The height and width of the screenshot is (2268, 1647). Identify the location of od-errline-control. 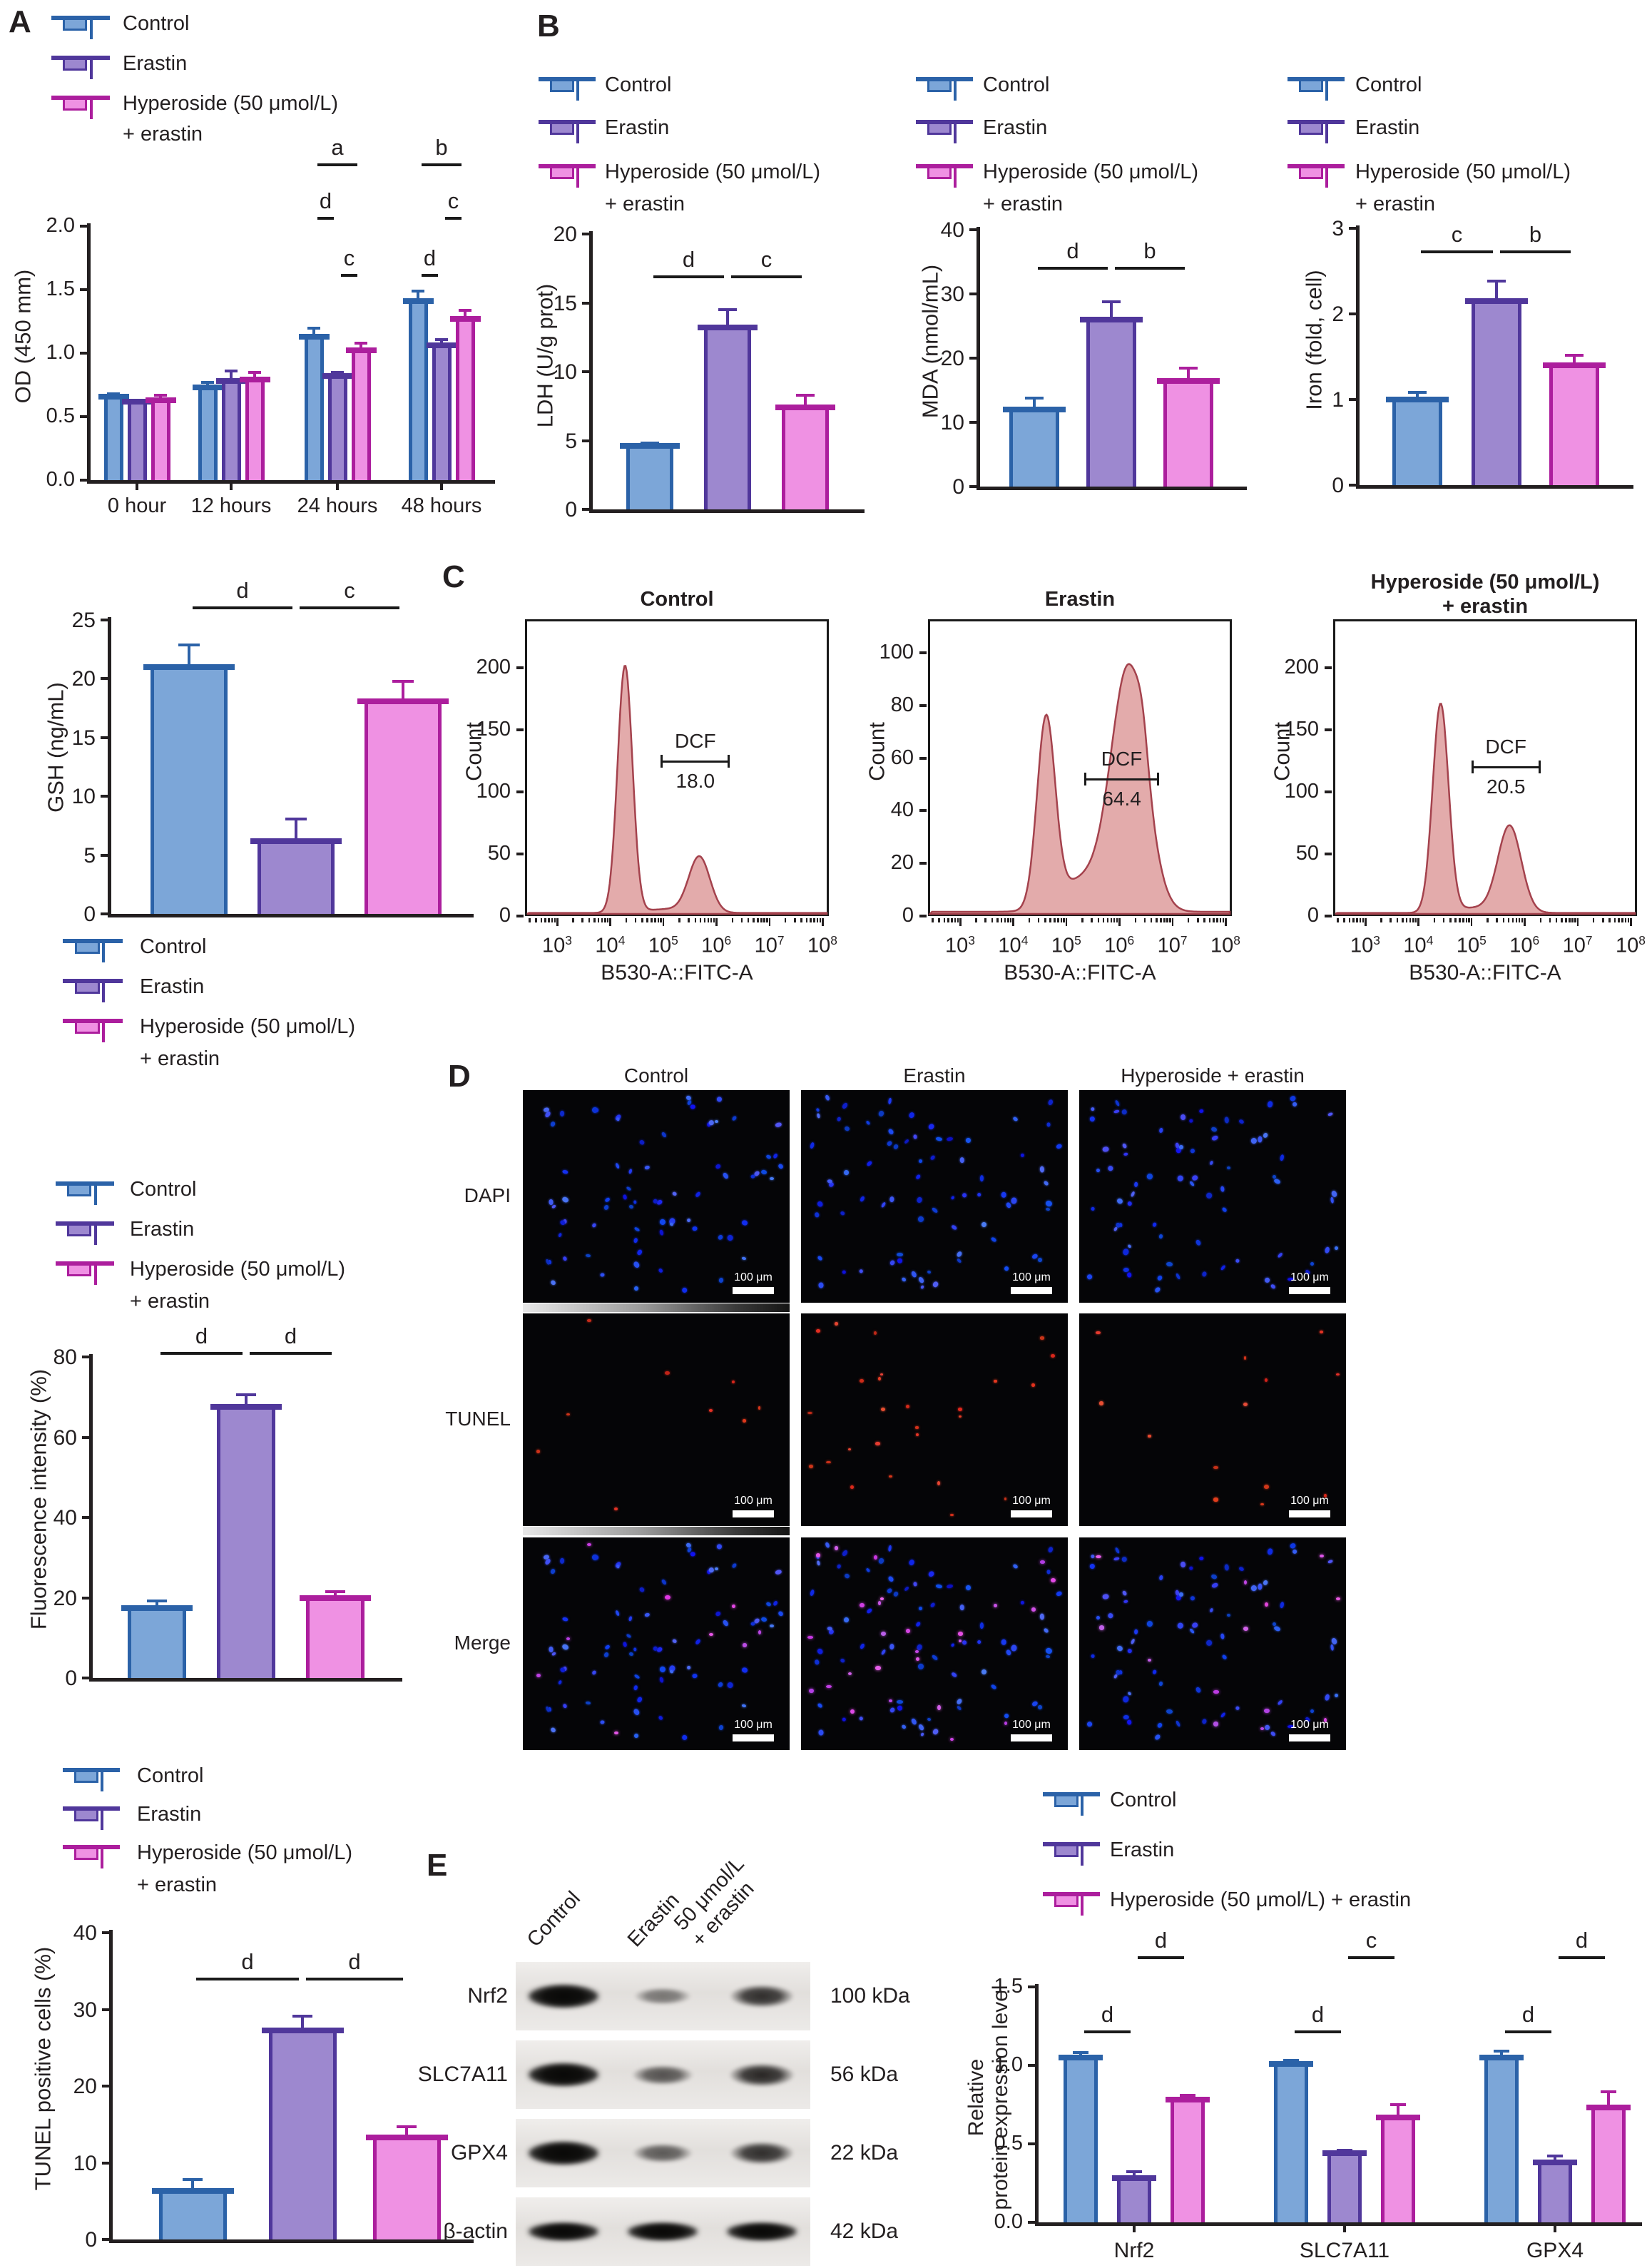
(208, 385).